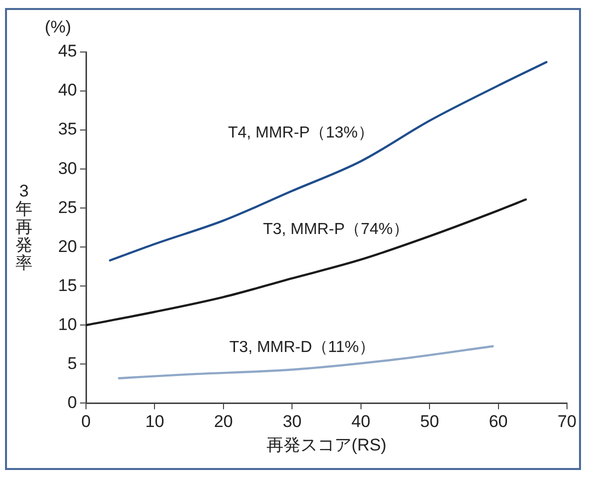  What do you see at coordinates (67, 285) in the screenshot?
I see `y-tick-label: 15` at bounding box center [67, 285].